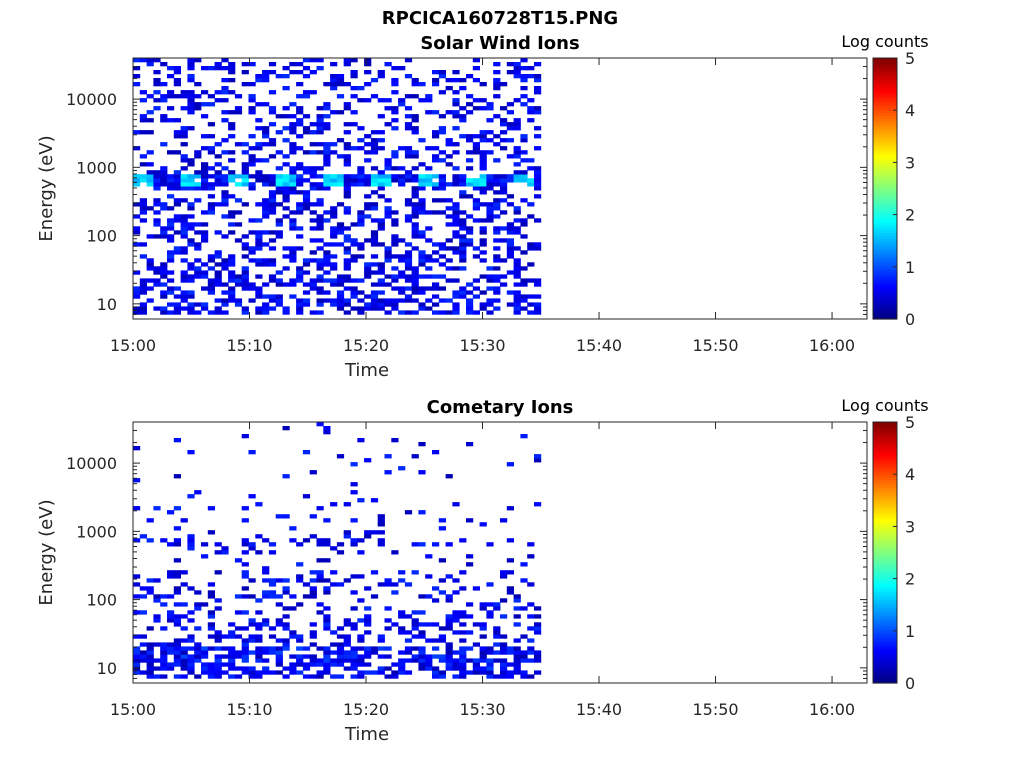  What do you see at coordinates (910, 474) in the screenshot?
I see `colorbar-tick-label: 4` at bounding box center [910, 474].